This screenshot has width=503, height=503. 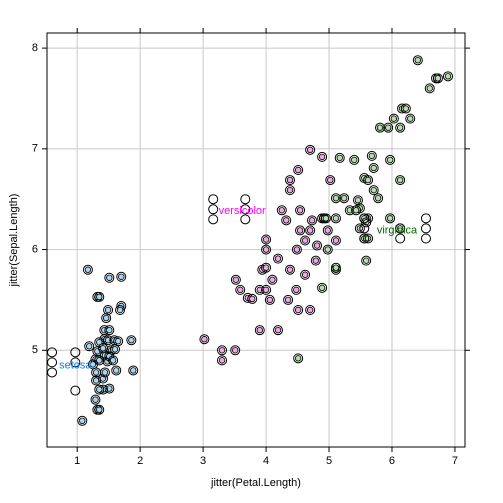 I want to click on x-tick-label: 5, so click(x=329, y=461).